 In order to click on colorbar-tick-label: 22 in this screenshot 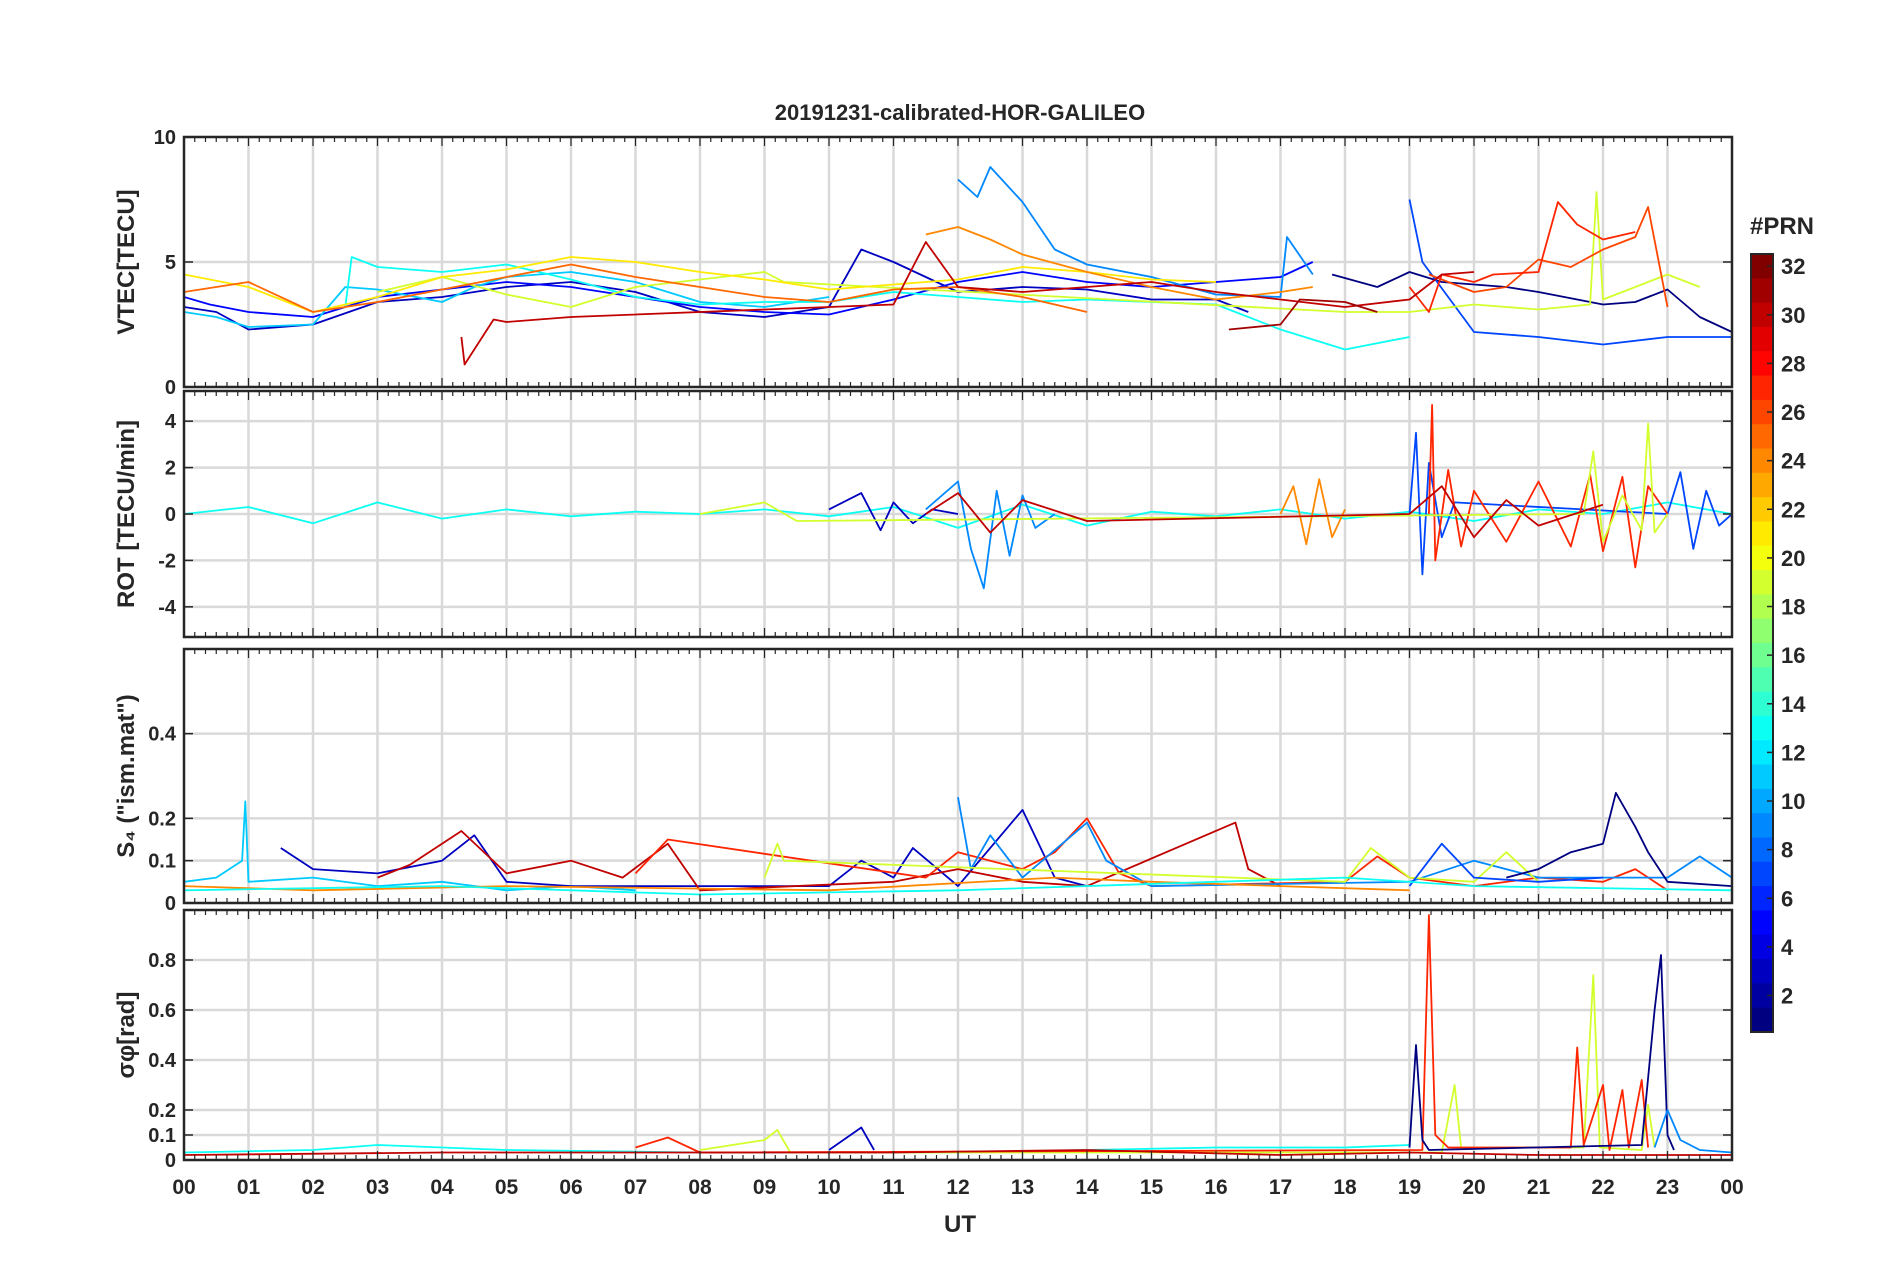, I will do `click(1793, 509)`.